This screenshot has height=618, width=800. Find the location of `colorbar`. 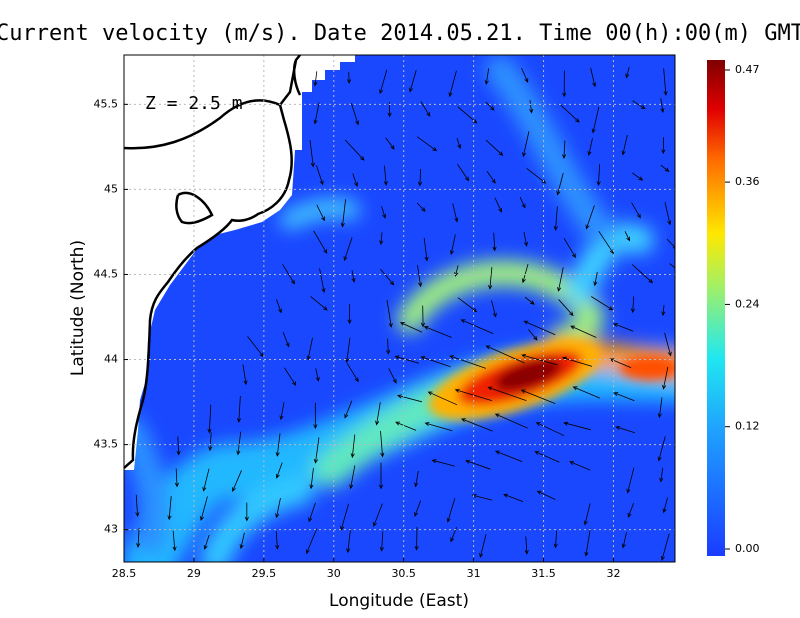

colorbar is located at coordinates (716, 308).